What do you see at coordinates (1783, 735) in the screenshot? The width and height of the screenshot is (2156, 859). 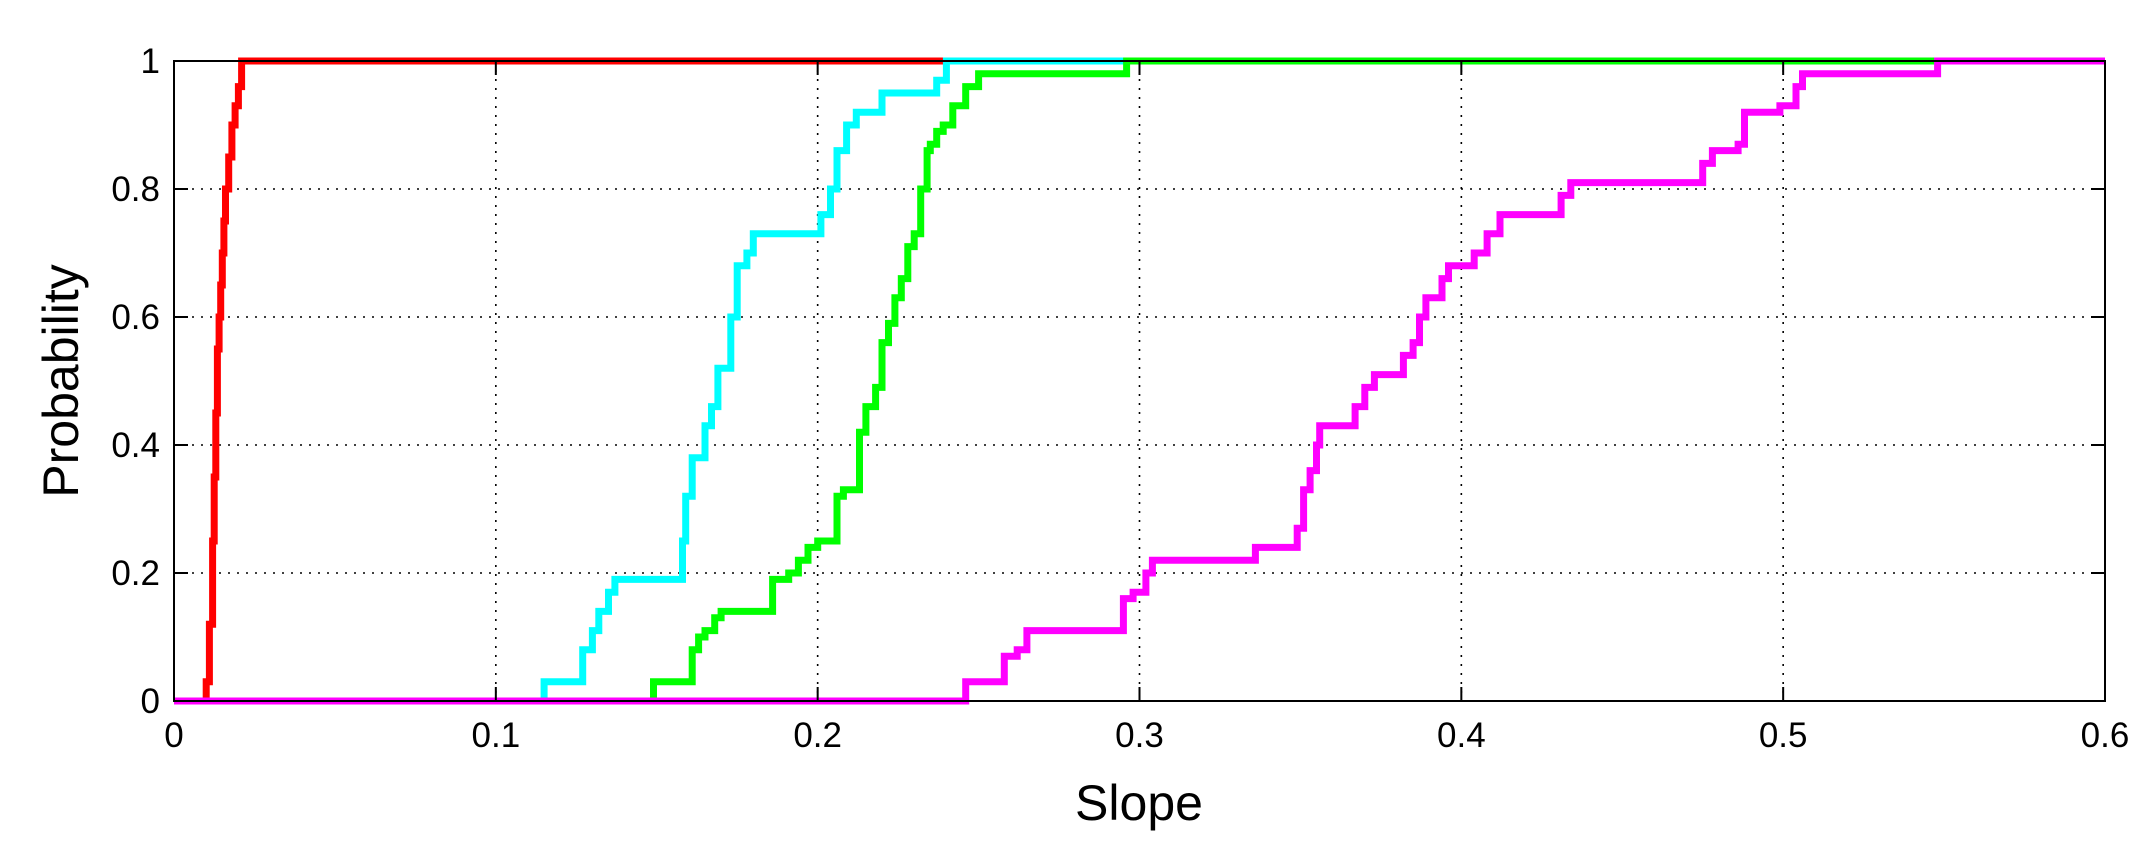 I see `x-tick-label: 0.5` at bounding box center [1783, 735].